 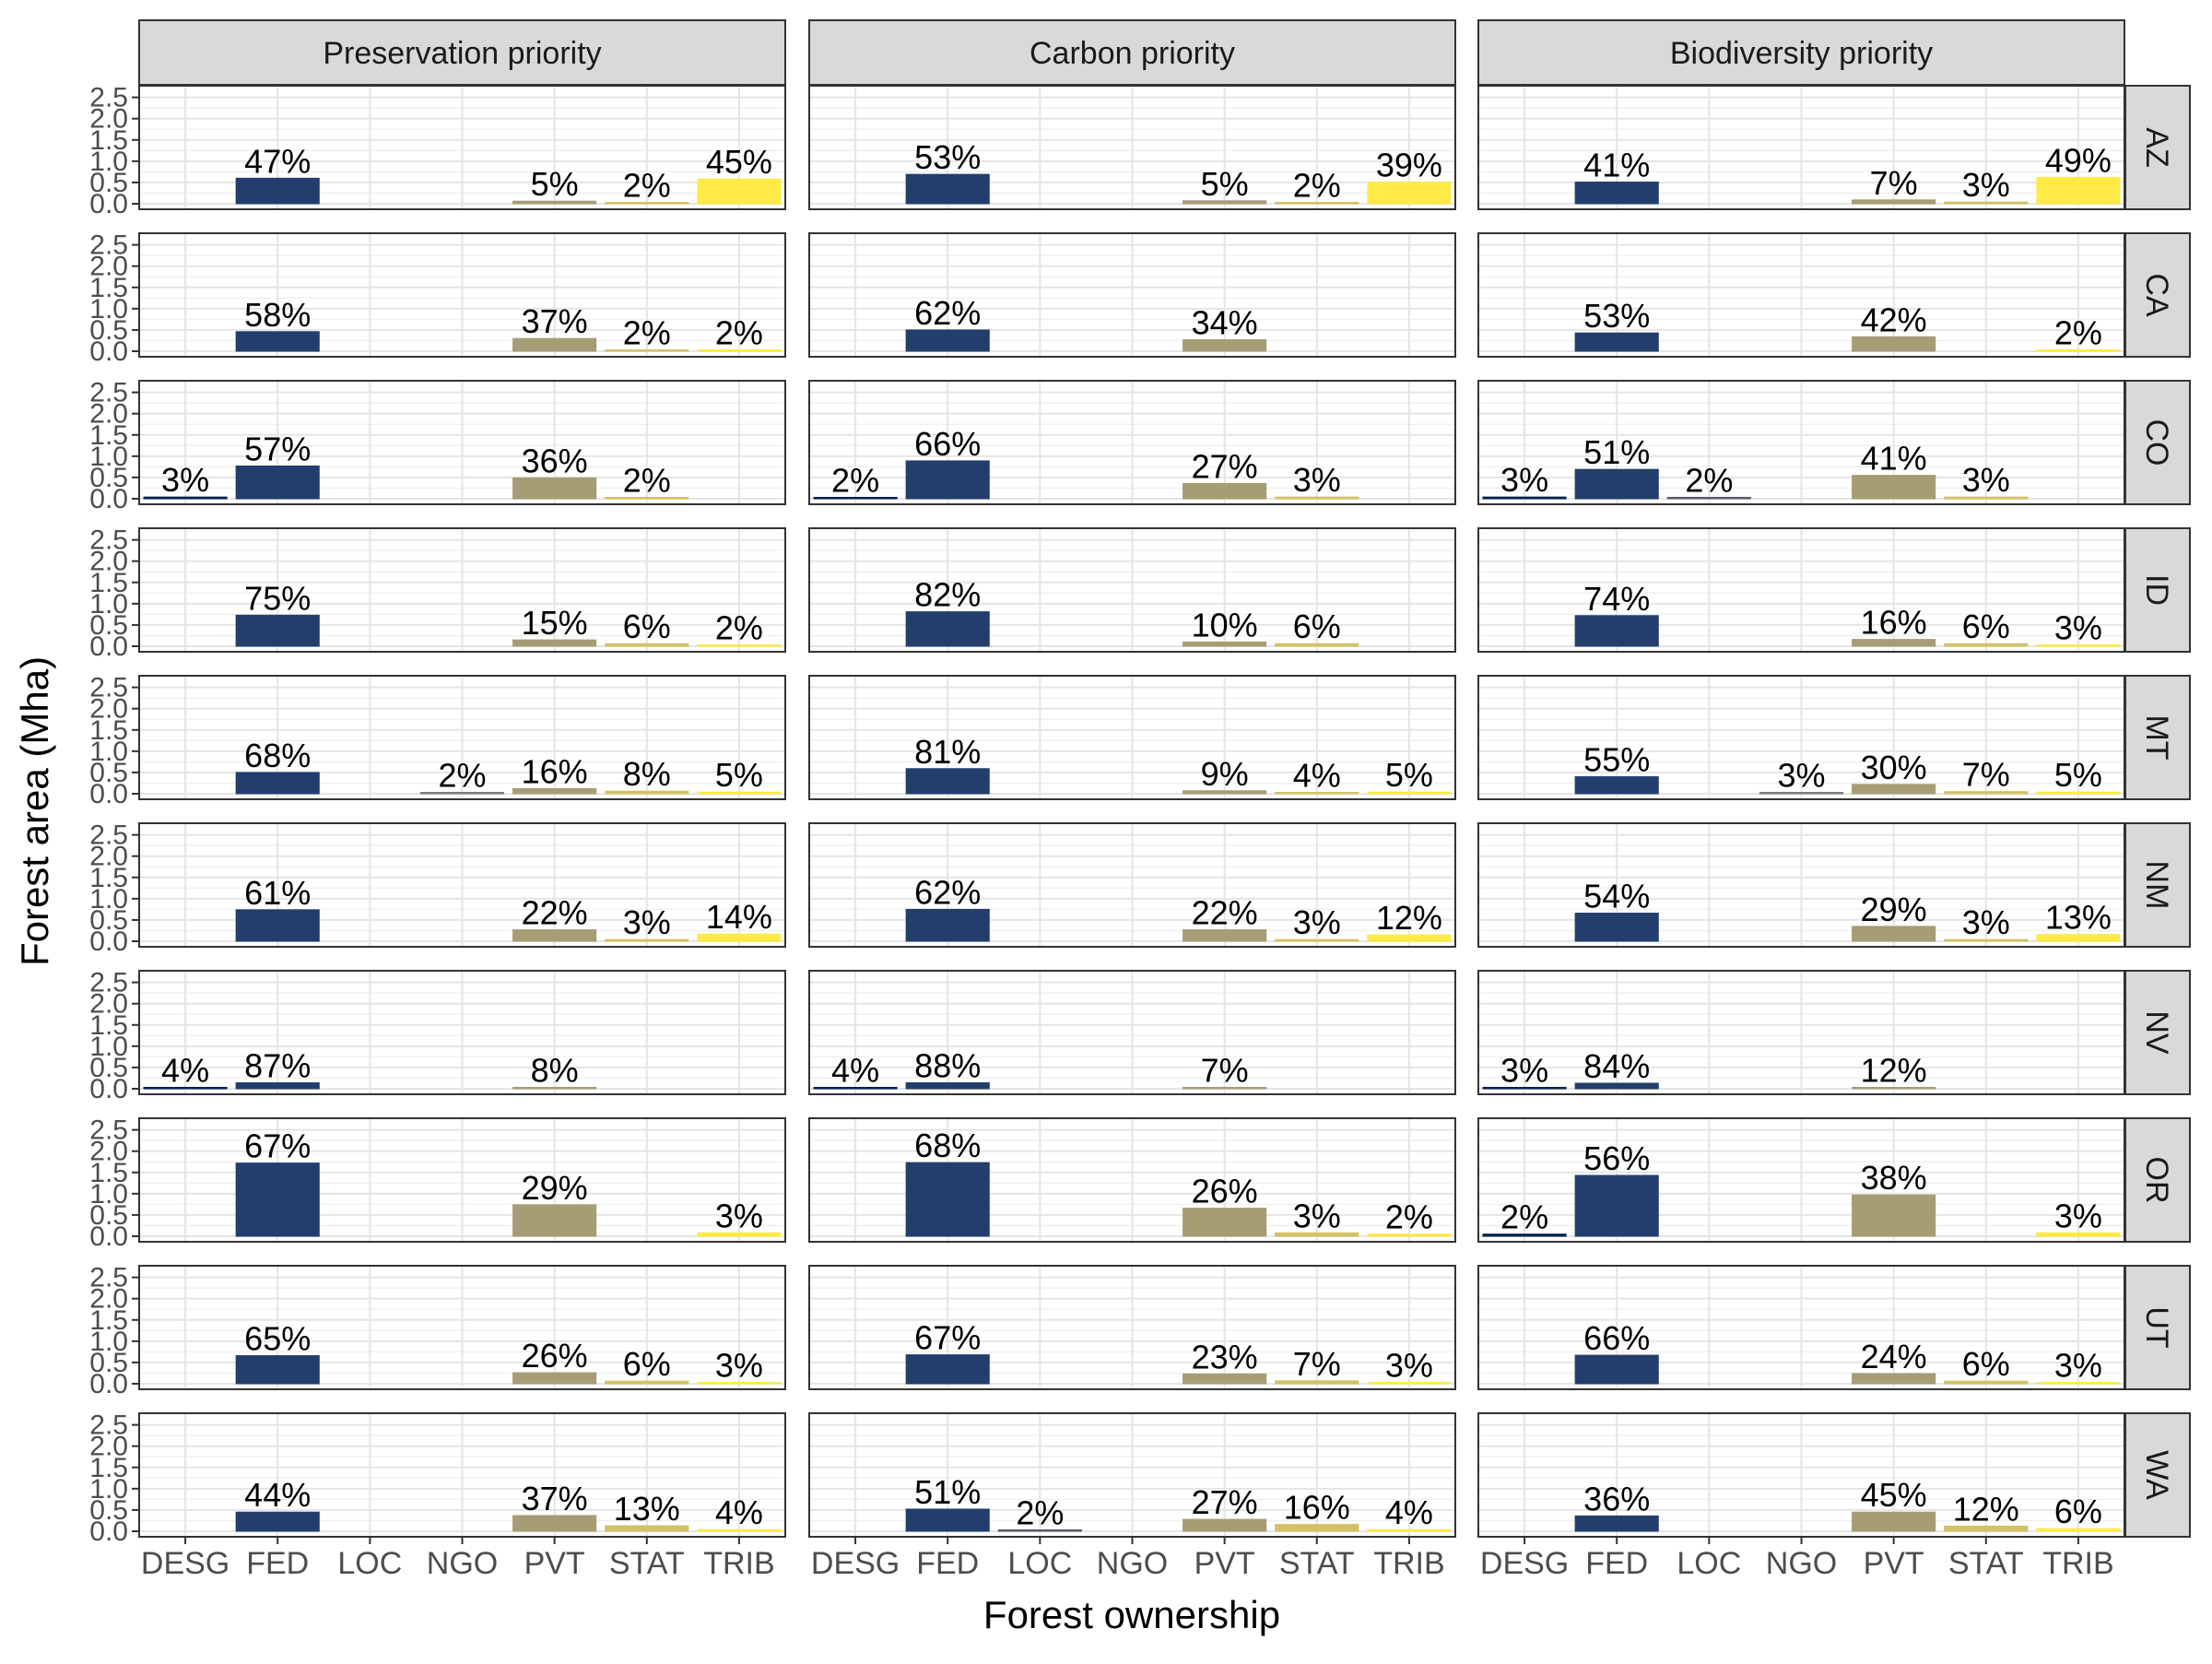 I want to click on bar-data-label: 22%, so click(x=555, y=913).